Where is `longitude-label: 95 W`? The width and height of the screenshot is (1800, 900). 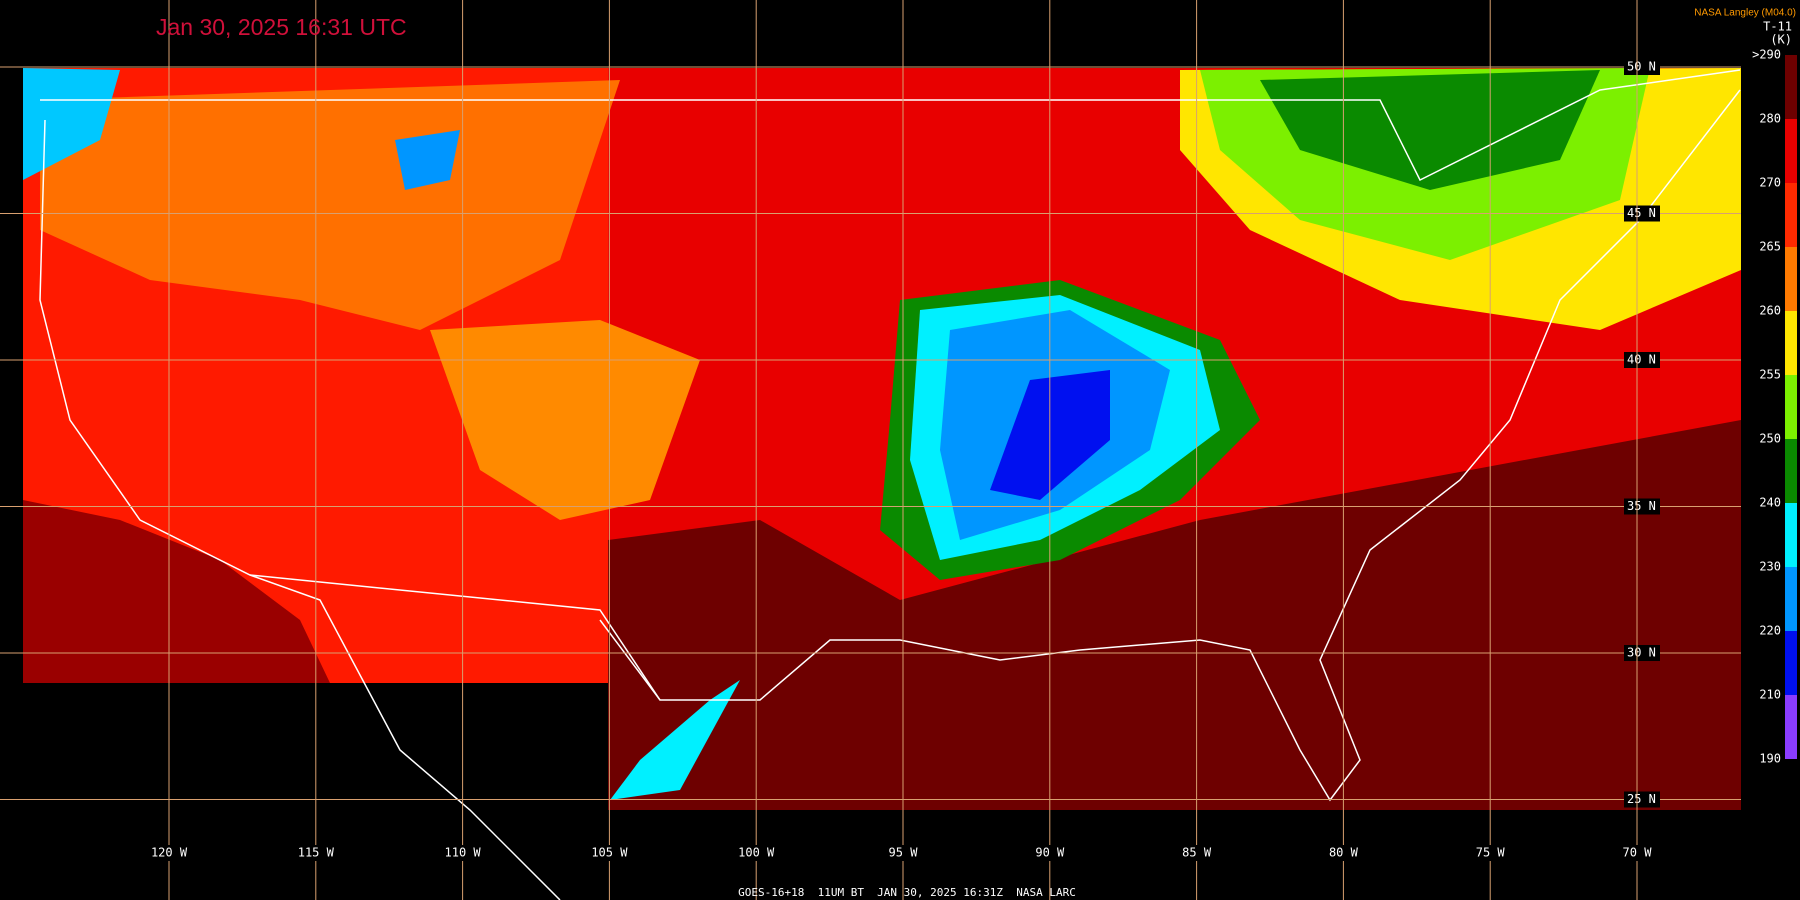
longitude-label: 95 W is located at coordinates (904, 853).